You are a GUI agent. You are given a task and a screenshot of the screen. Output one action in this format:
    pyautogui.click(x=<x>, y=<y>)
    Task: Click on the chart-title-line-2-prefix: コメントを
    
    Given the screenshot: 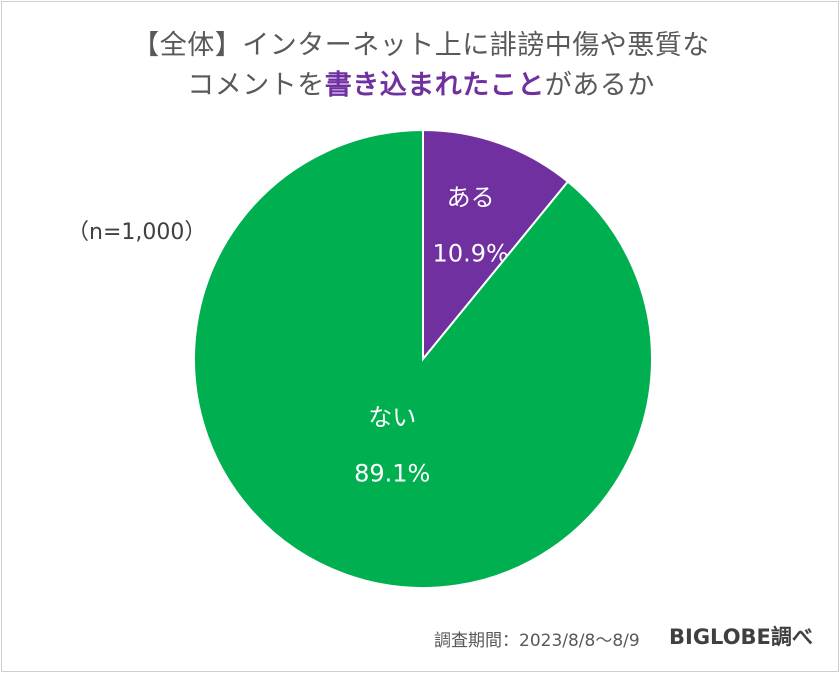 What is the action you would take?
    pyautogui.click(x=256, y=85)
    